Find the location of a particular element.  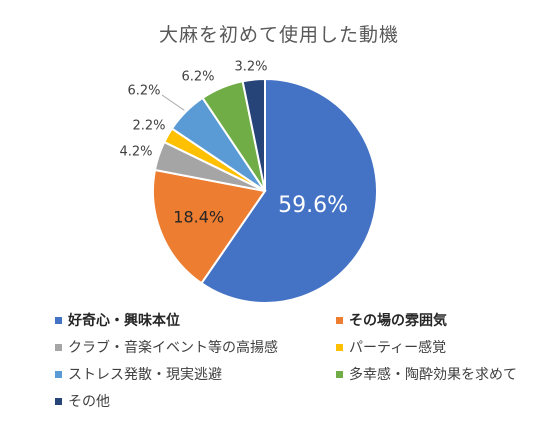

legend-item: その他 is located at coordinates (82, 401).